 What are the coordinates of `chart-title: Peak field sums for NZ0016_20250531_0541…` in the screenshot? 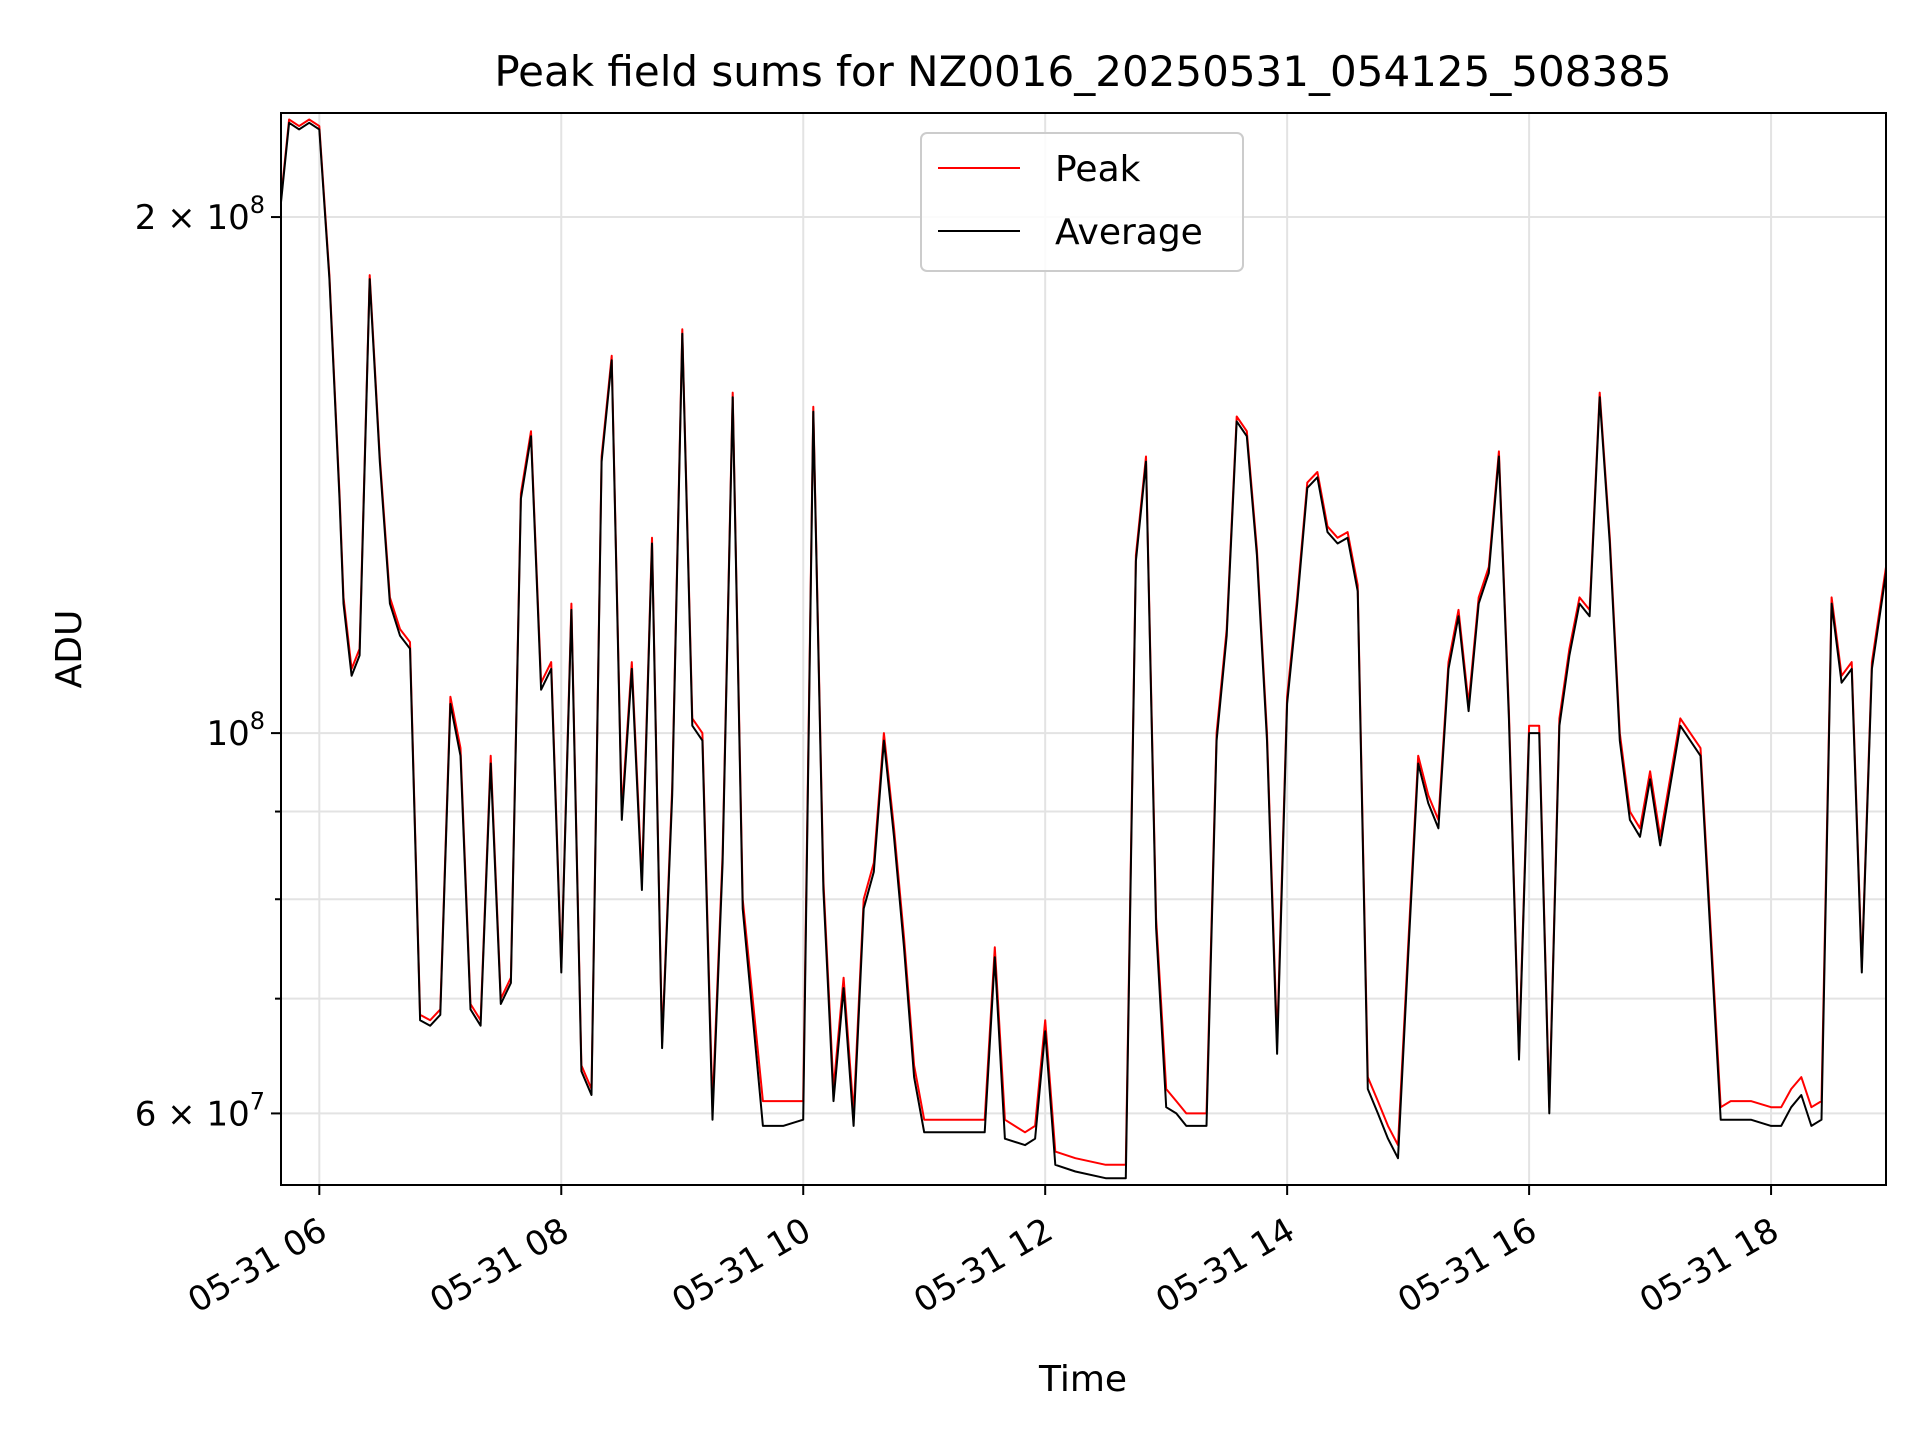 It's located at (1082, 71).